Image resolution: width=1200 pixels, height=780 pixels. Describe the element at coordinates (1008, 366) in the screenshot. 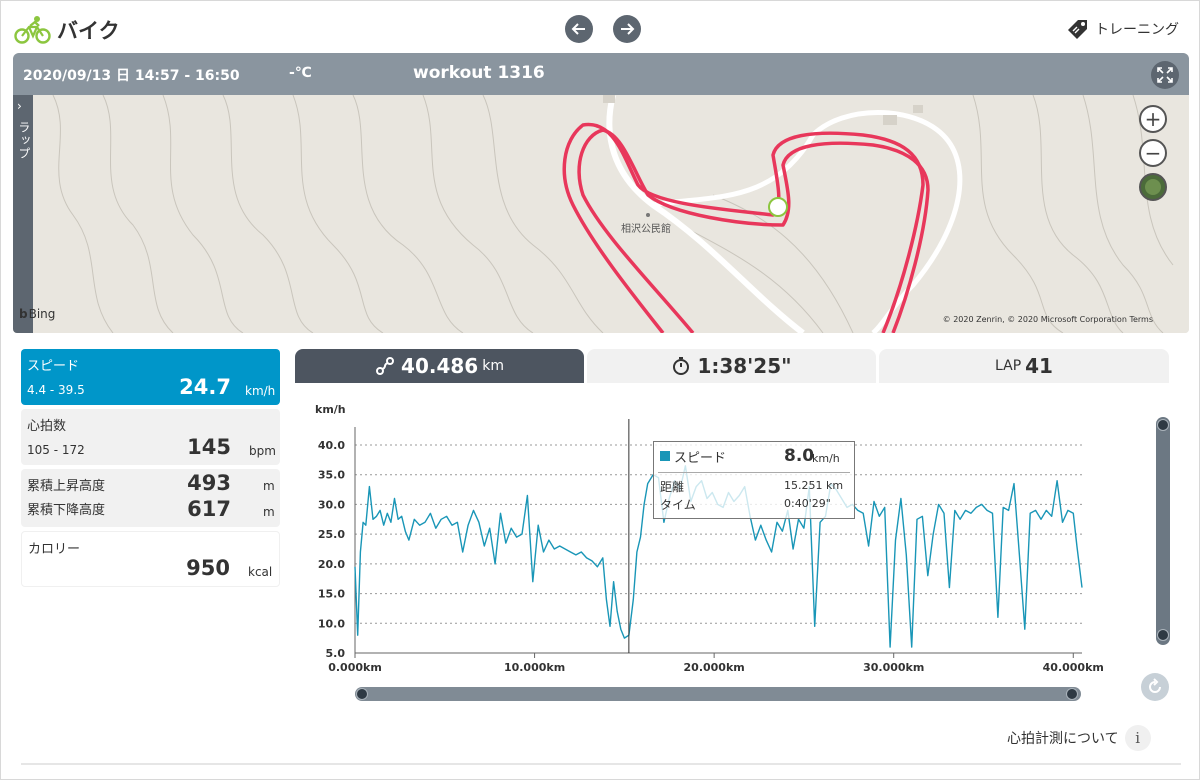

I see `tab-lap-prefix: LAP` at that location.